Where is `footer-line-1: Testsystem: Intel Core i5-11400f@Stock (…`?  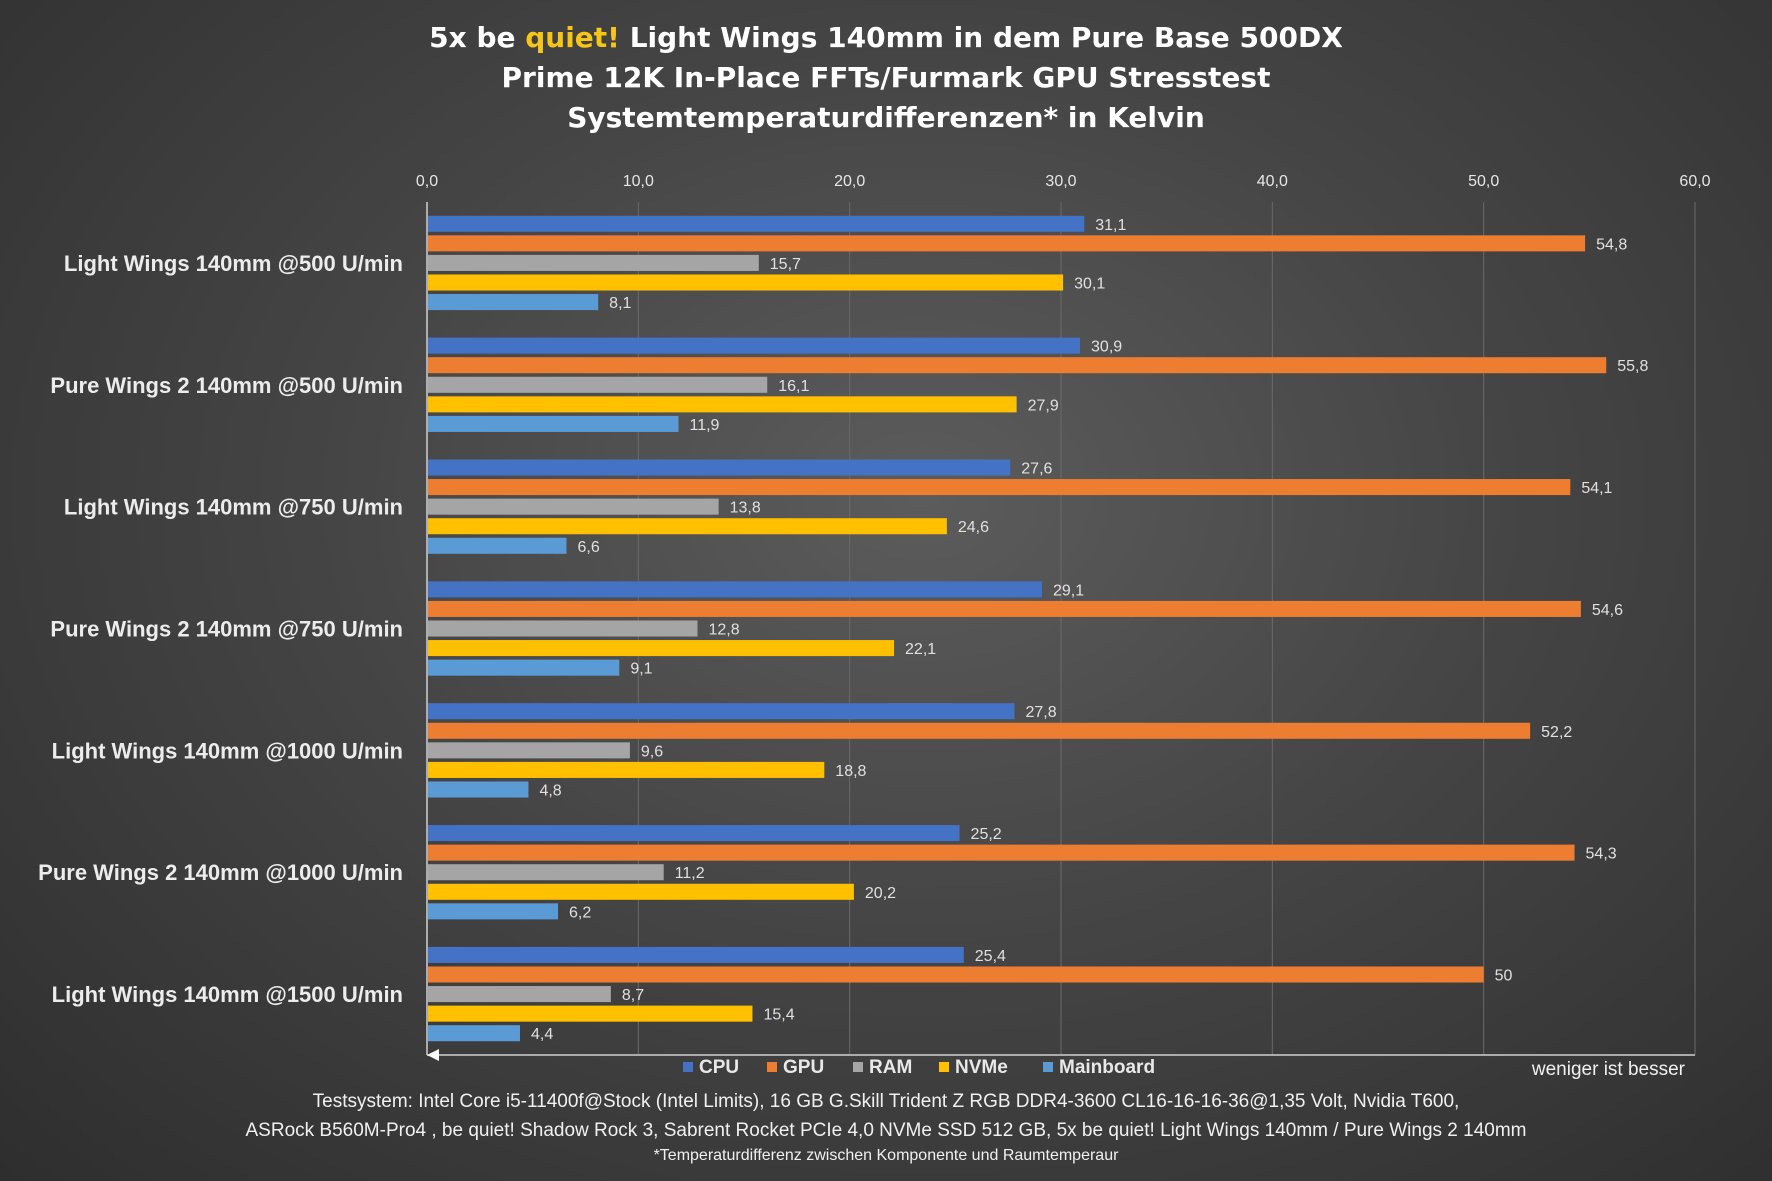
footer-line-1: Testsystem: Intel Core i5-11400f@Stock (… is located at coordinates (886, 1101).